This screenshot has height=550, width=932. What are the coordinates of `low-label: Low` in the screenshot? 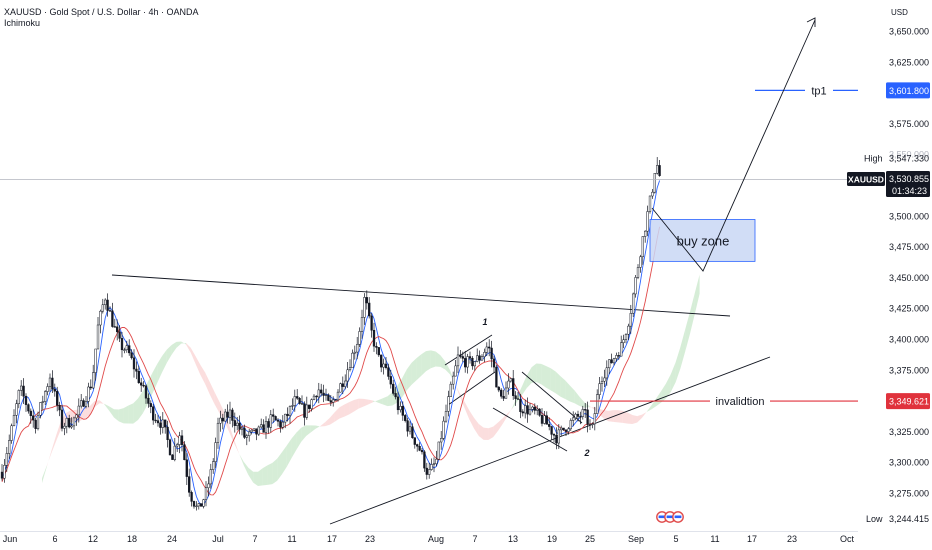 It's located at (874, 519).